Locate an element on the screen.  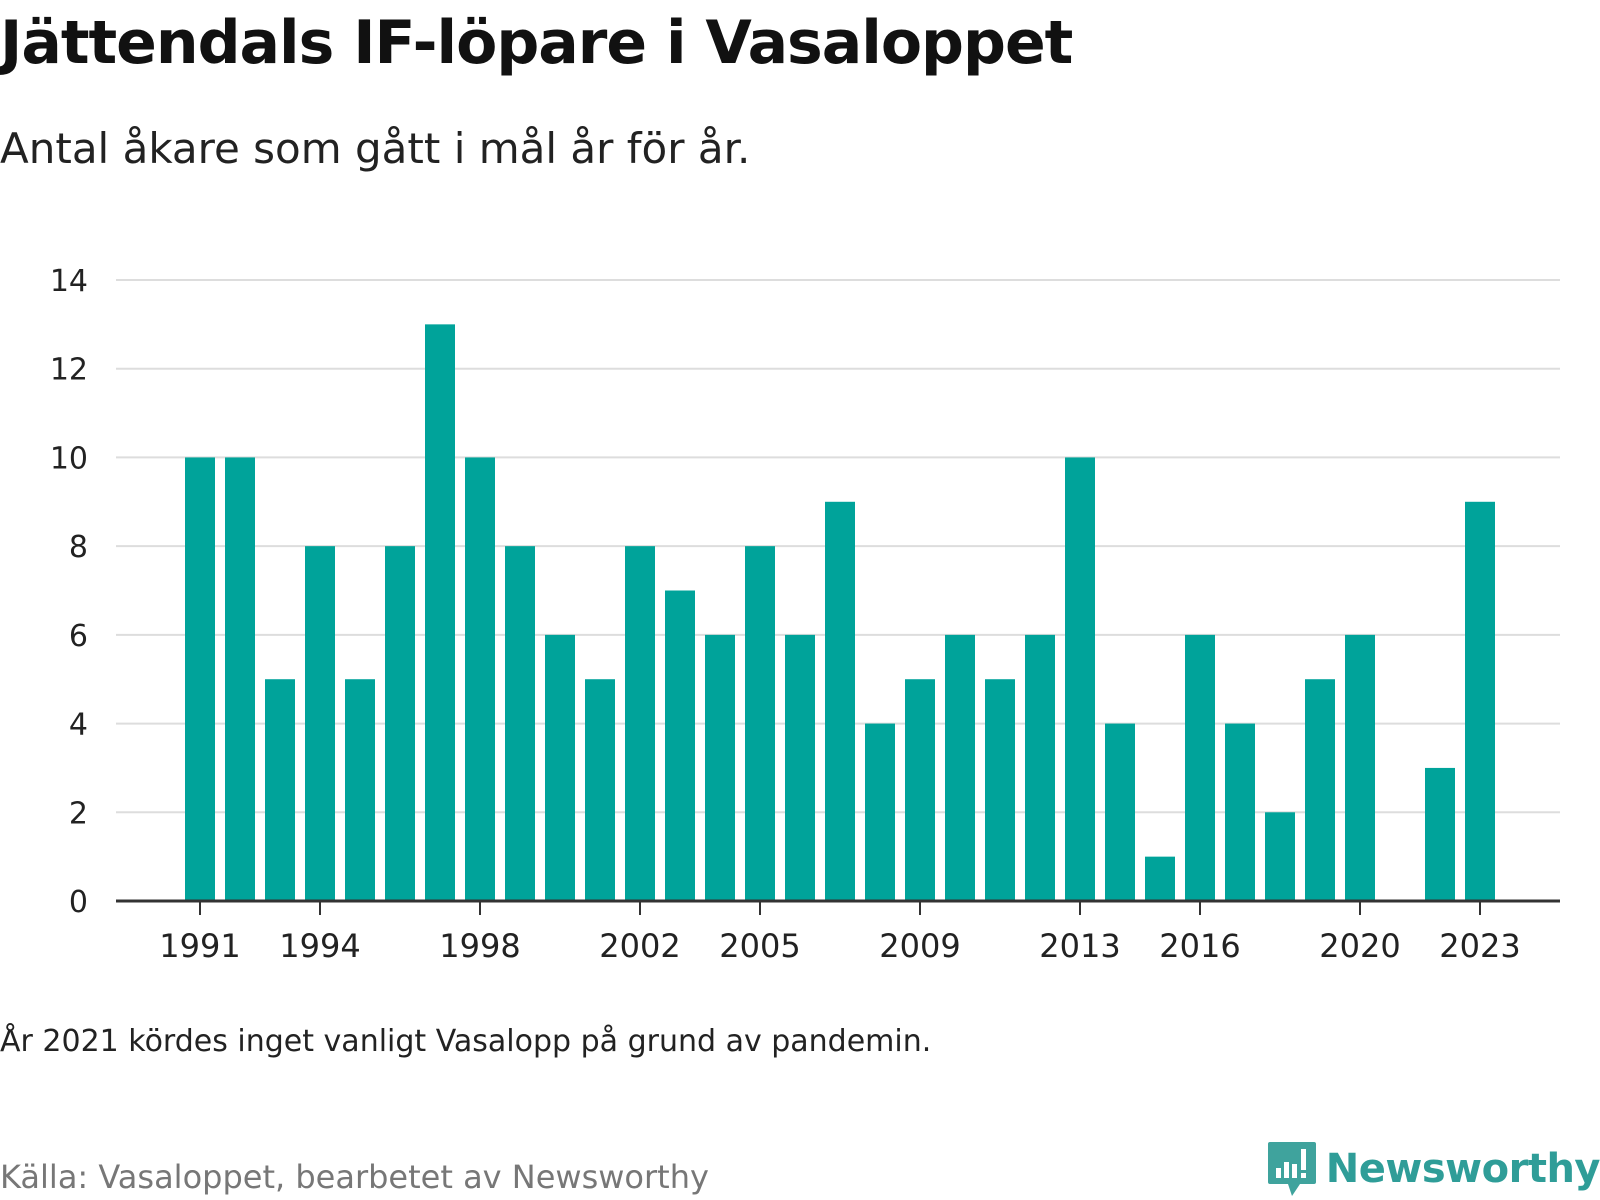
chart-title: Jättendals IF-löpare i Vasaloppet is located at coordinates (536, 43).